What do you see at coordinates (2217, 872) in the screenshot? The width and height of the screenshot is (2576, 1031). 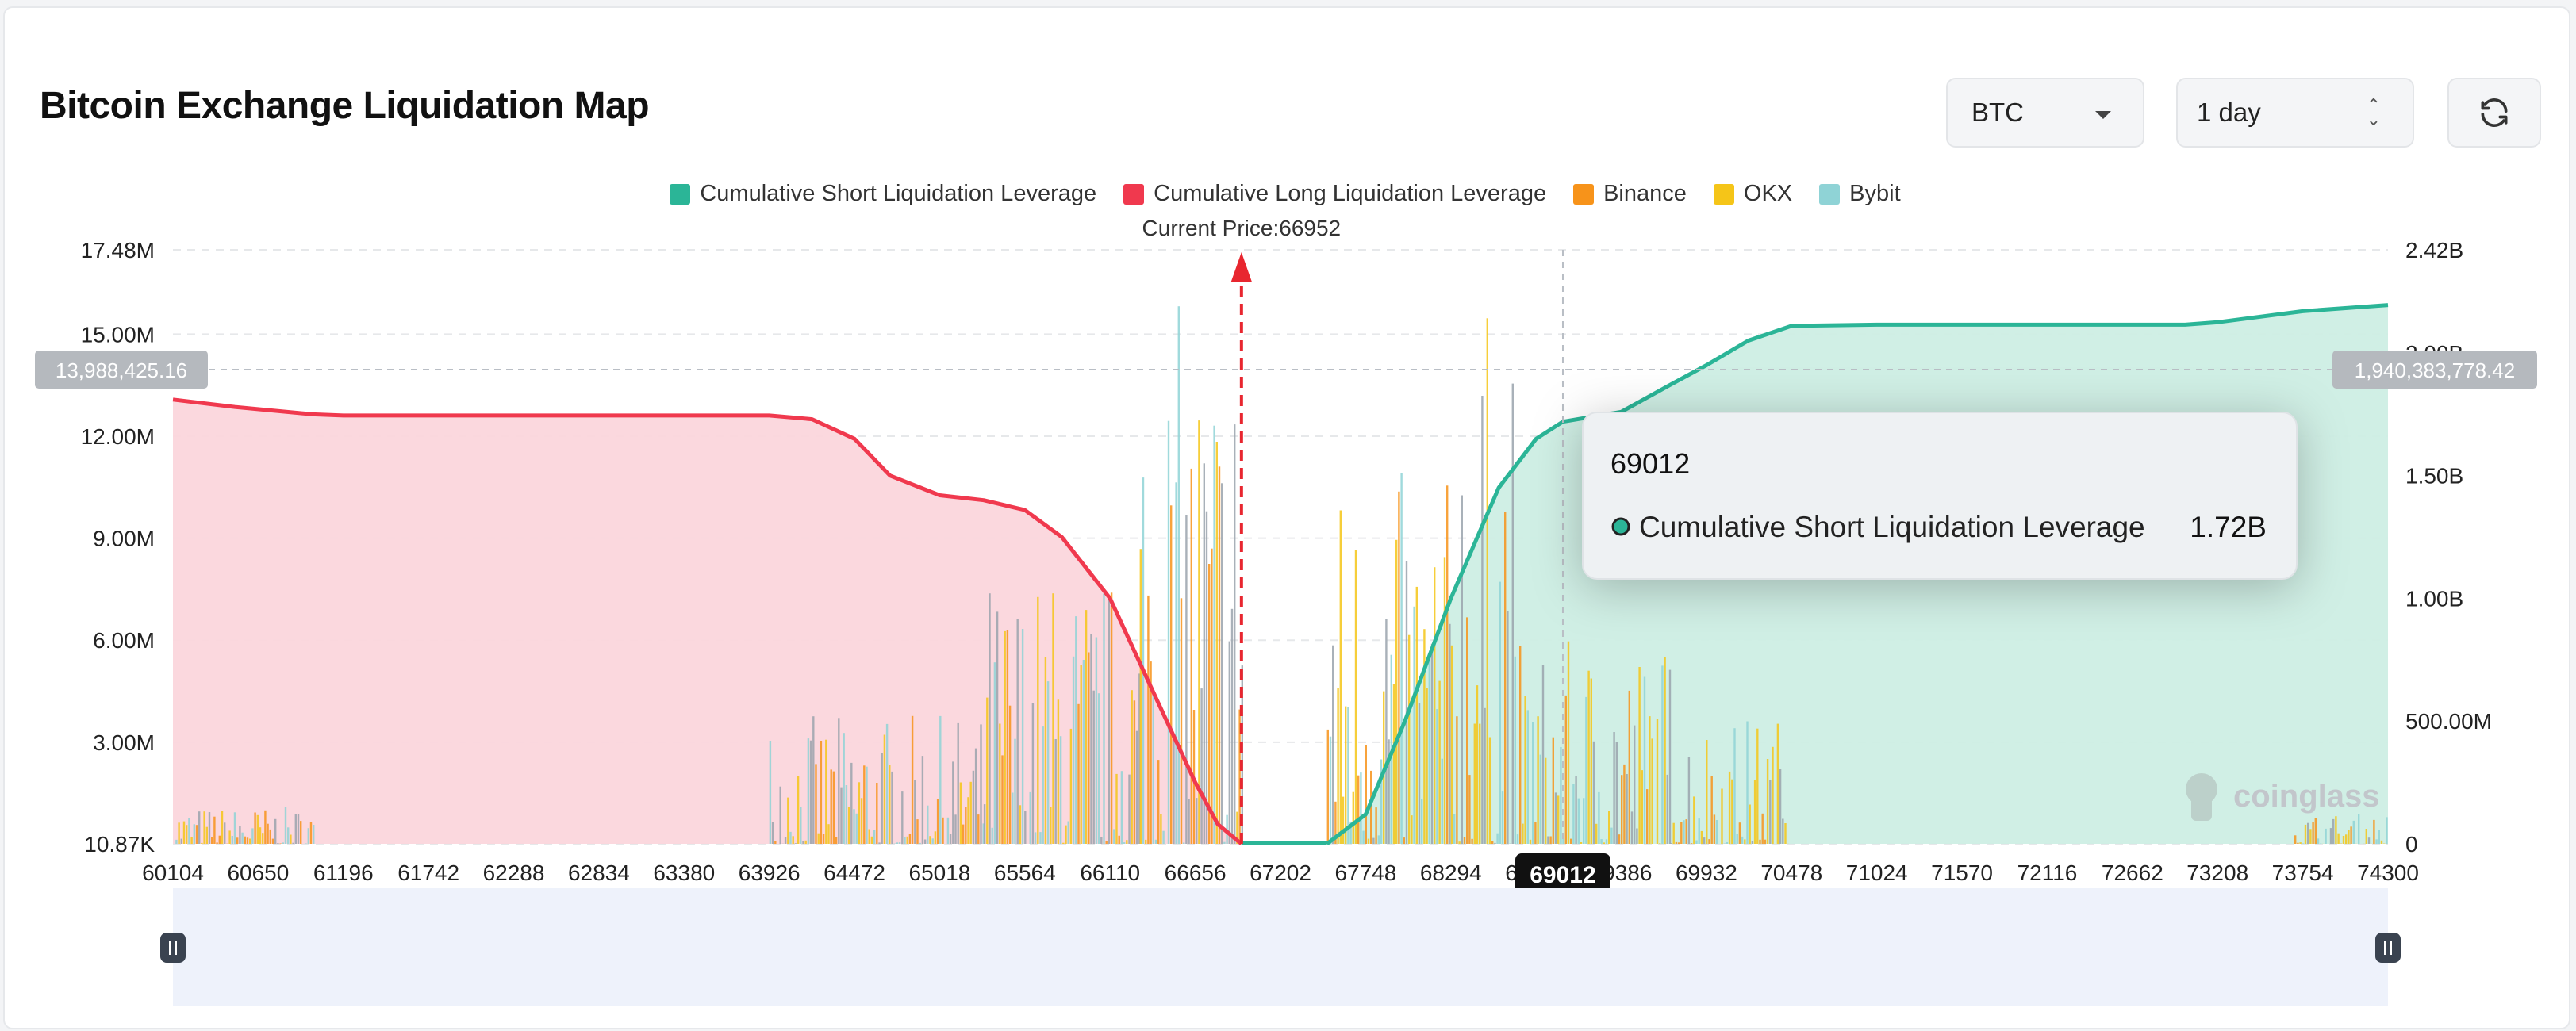 I see `x-tick-label: 73208` at bounding box center [2217, 872].